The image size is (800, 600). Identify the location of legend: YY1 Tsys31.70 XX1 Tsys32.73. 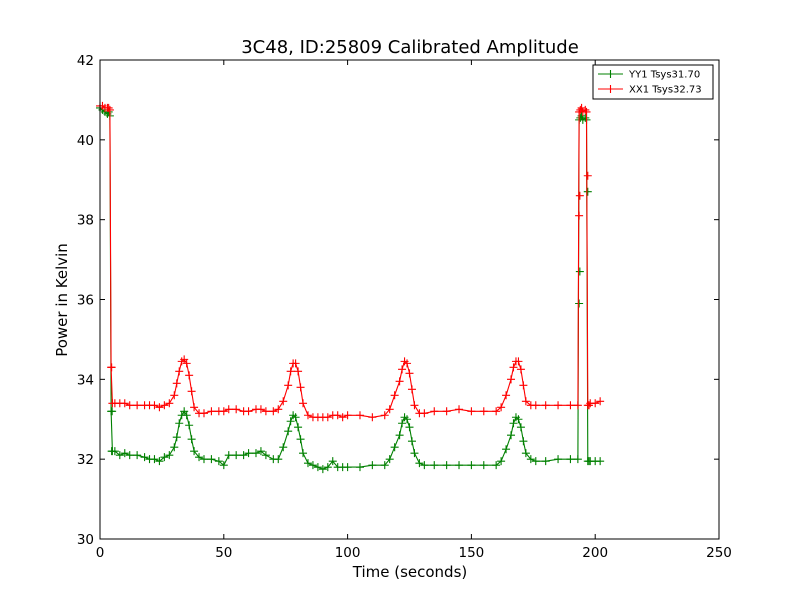
(653, 82).